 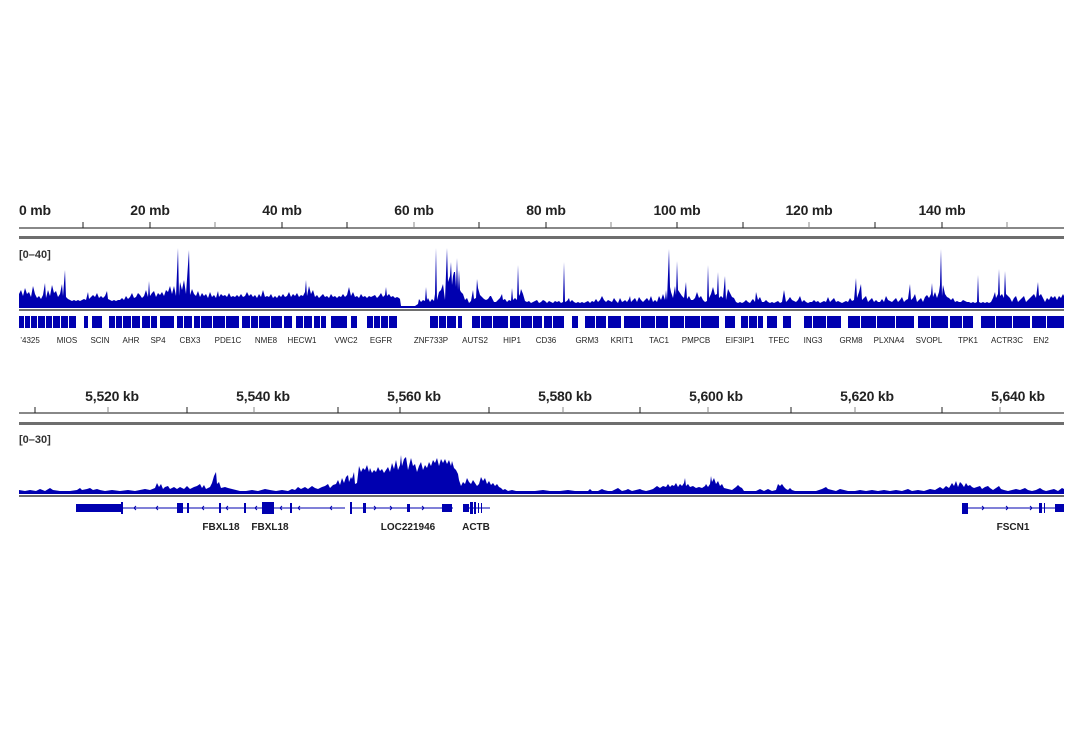 What do you see at coordinates (266, 340) in the screenshot?
I see `gene-label: NME8` at bounding box center [266, 340].